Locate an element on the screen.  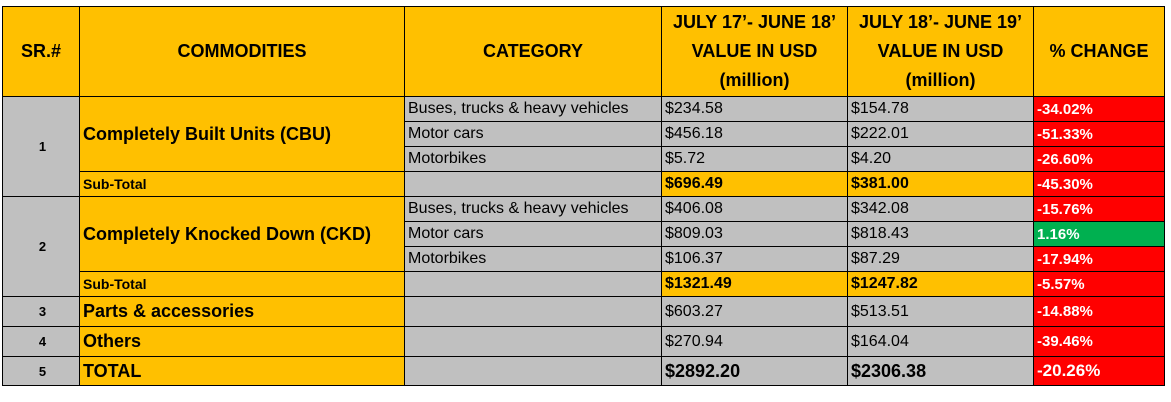
commodity-cell: Completely Knocked Down (CKD) is located at coordinates (242, 234).